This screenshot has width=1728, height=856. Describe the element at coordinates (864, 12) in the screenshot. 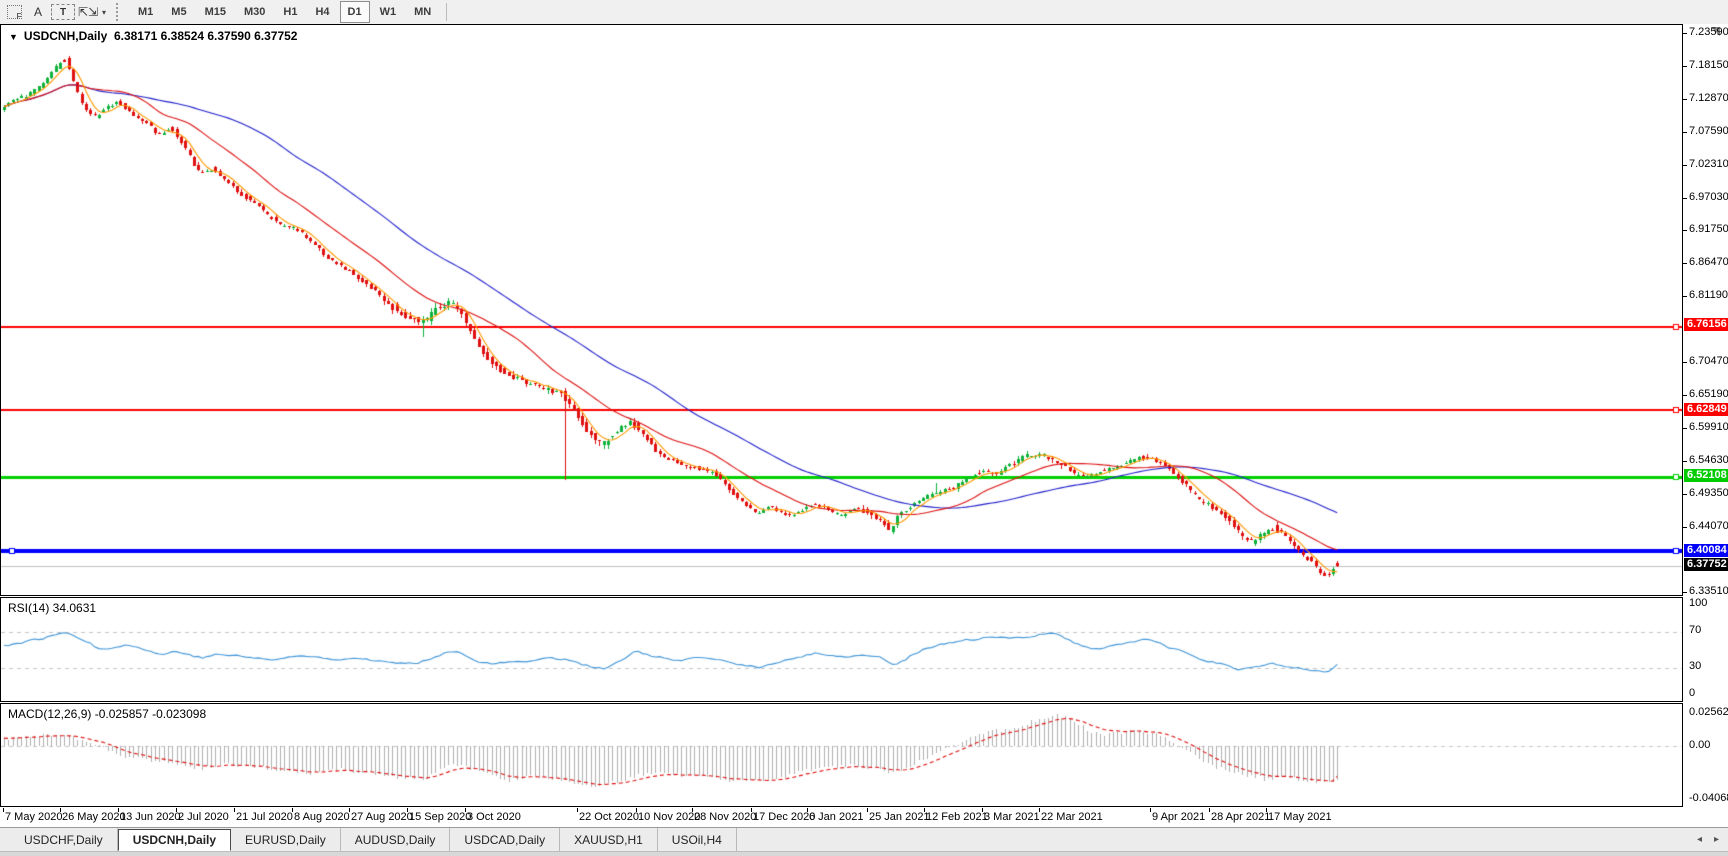

I see `top-toolbar: AT⇱⇲▾ M1 M5 M15 M30 H1 H4 D1 W1 MN` at that location.